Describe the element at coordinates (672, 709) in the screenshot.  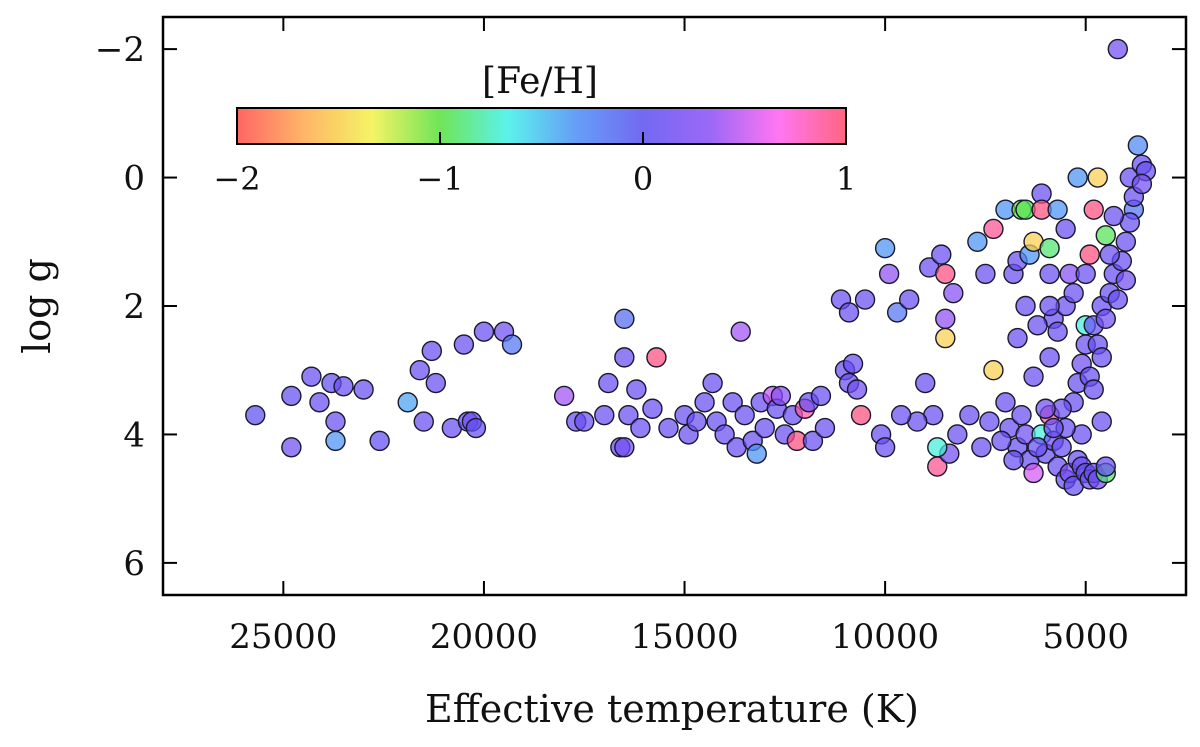
I see `x-axis-title: Effective temperature (K)` at that location.